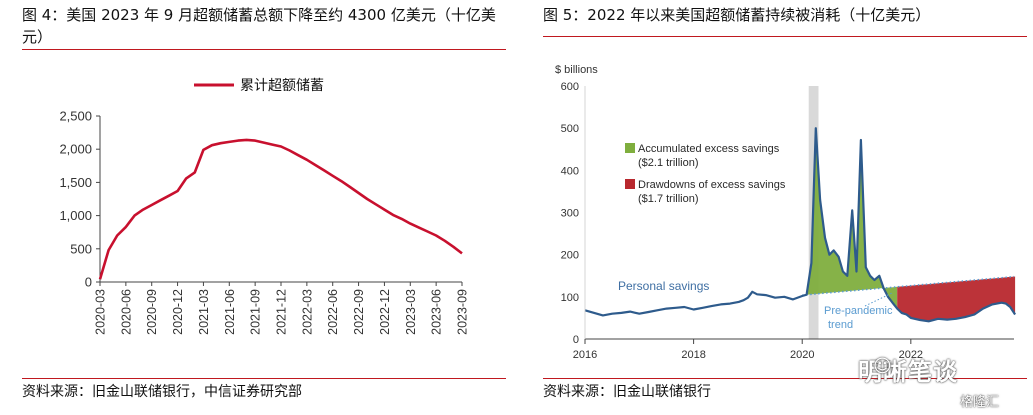 Image resolution: width=1033 pixels, height=415 pixels. Describe the element at coordinates (840, 325) in the screenshot. I see `trend-label: trend` at that location.